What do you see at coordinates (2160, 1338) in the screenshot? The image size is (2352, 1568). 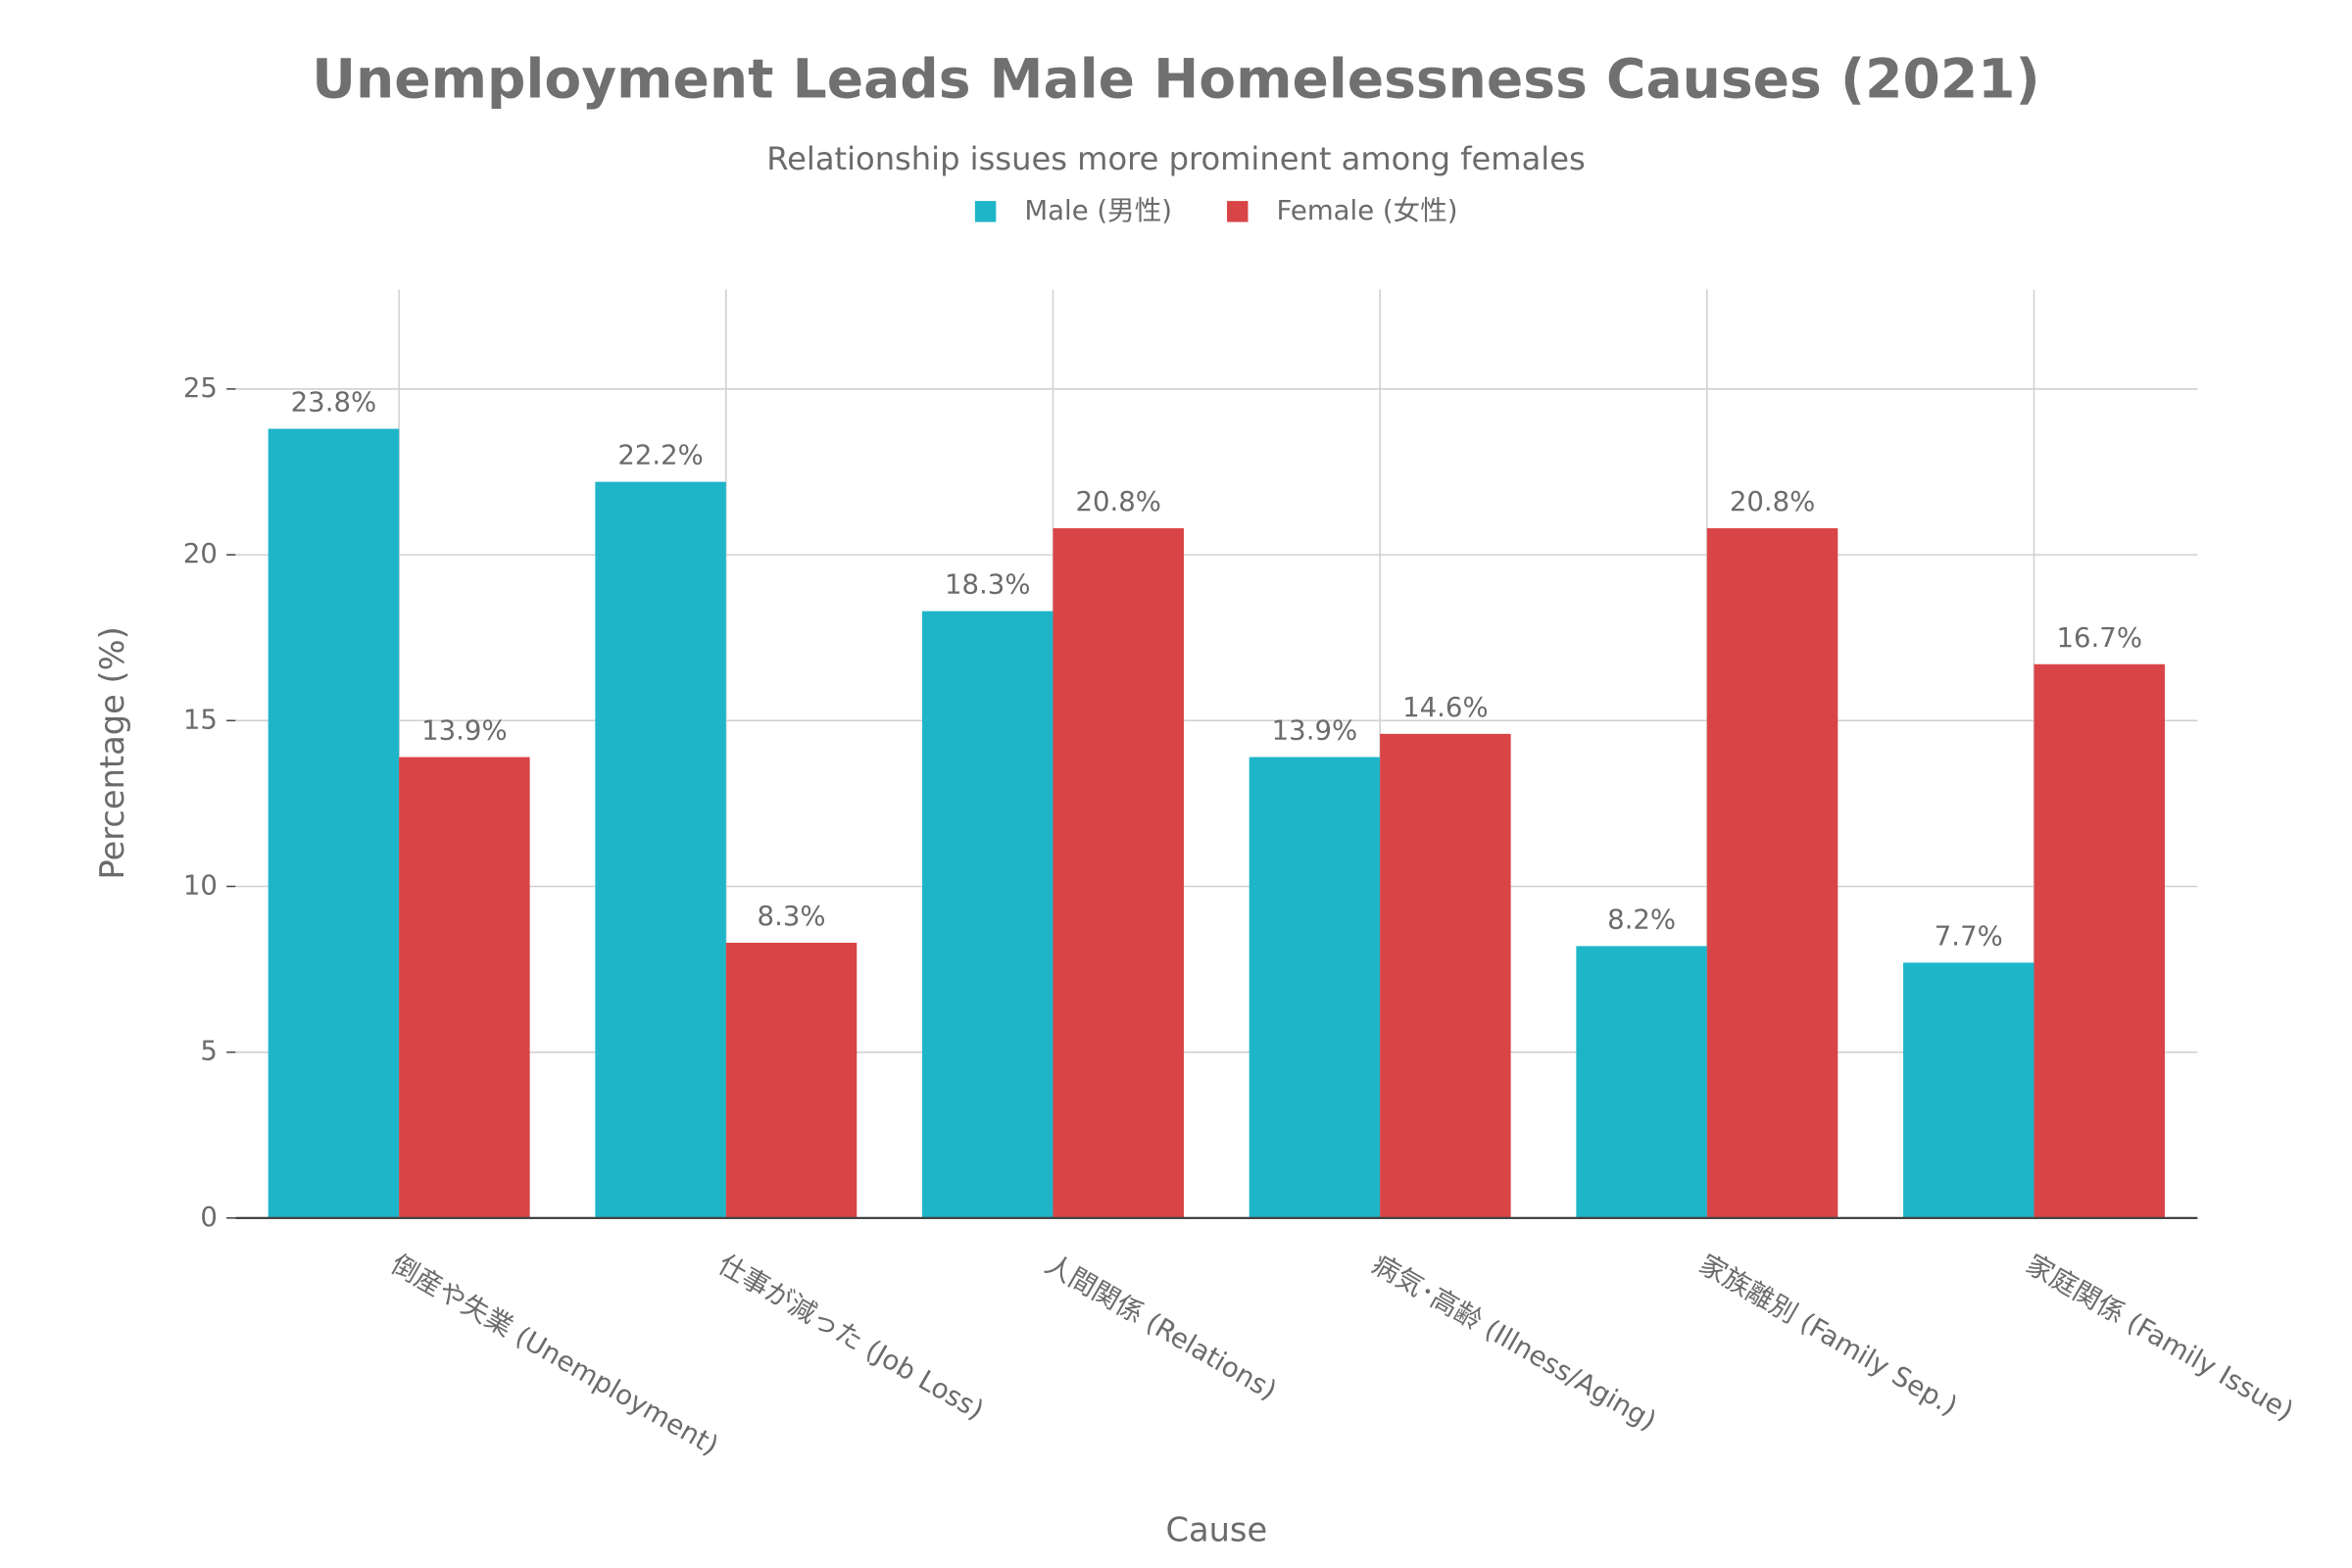 I see `x-tick-label: 家庭関係 (Family Issue)` at bounding box center [2160, 1338].